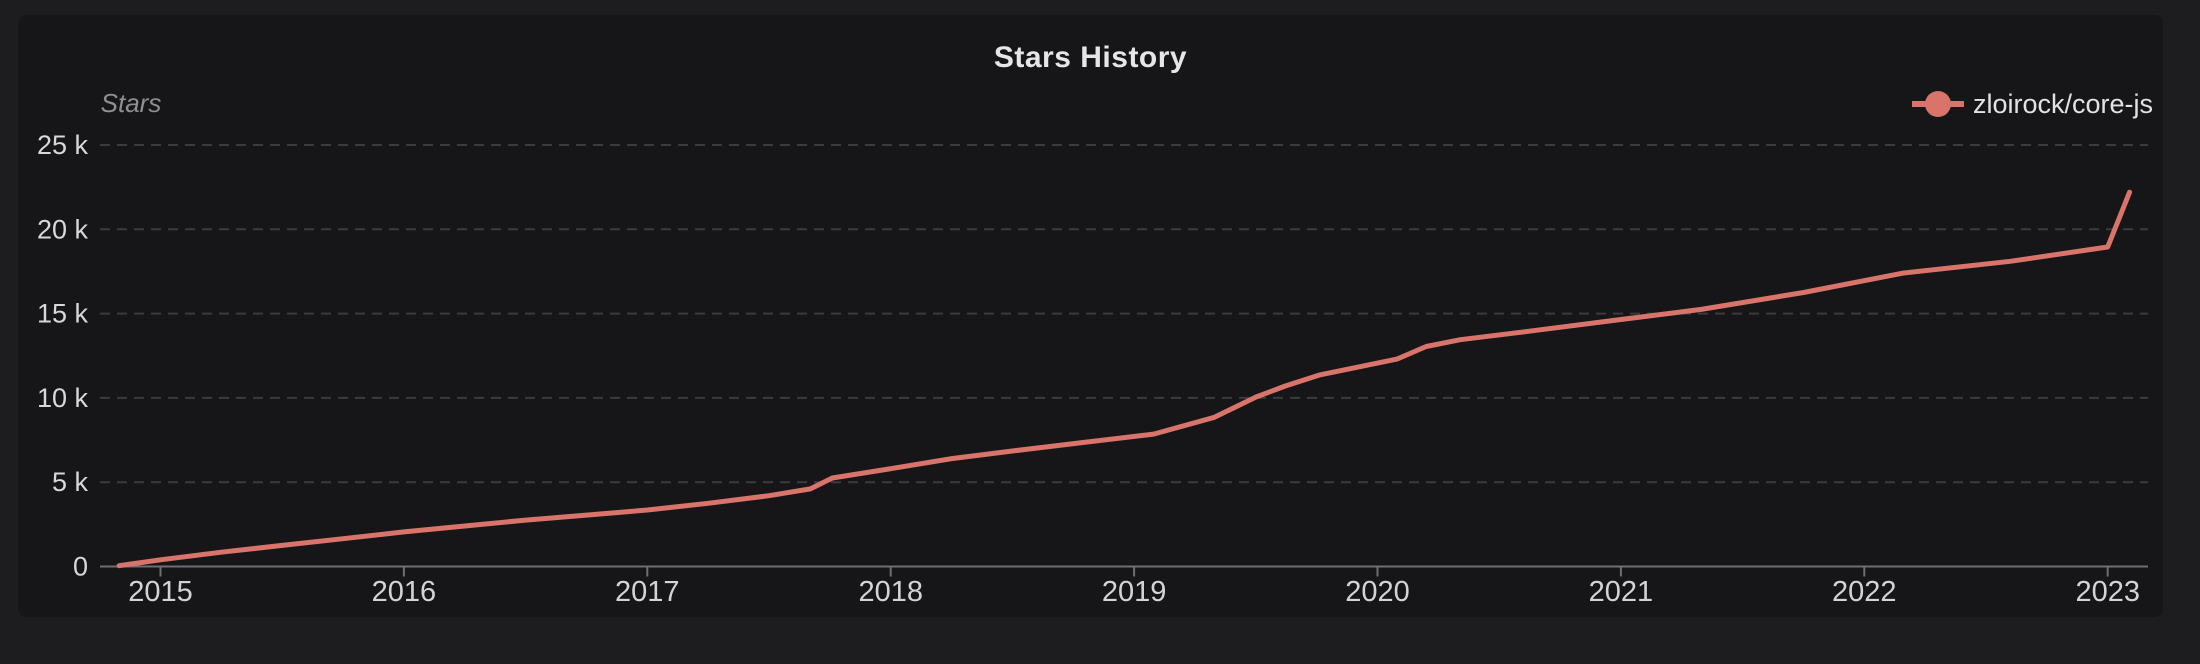 The image size is (2200, 664). Describe the element at coordinates (70, 482) in the screenshot. I see `y-tick-label: 5 k` at that location.